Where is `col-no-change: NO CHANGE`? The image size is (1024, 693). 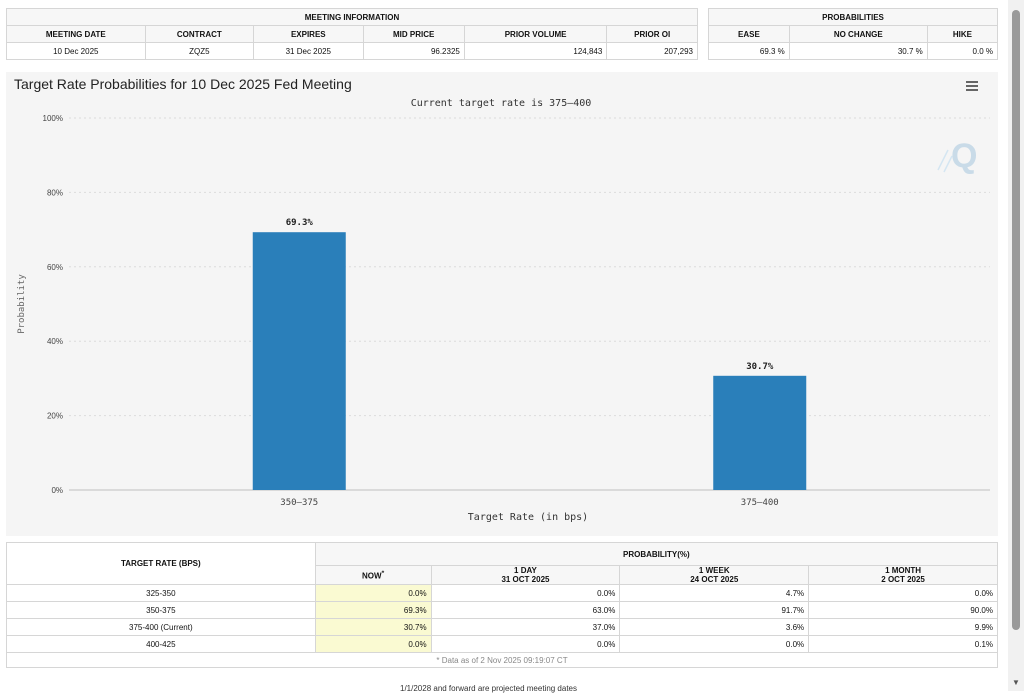 col-no-change: NO CHANGE is located at coordinates (858, 34).